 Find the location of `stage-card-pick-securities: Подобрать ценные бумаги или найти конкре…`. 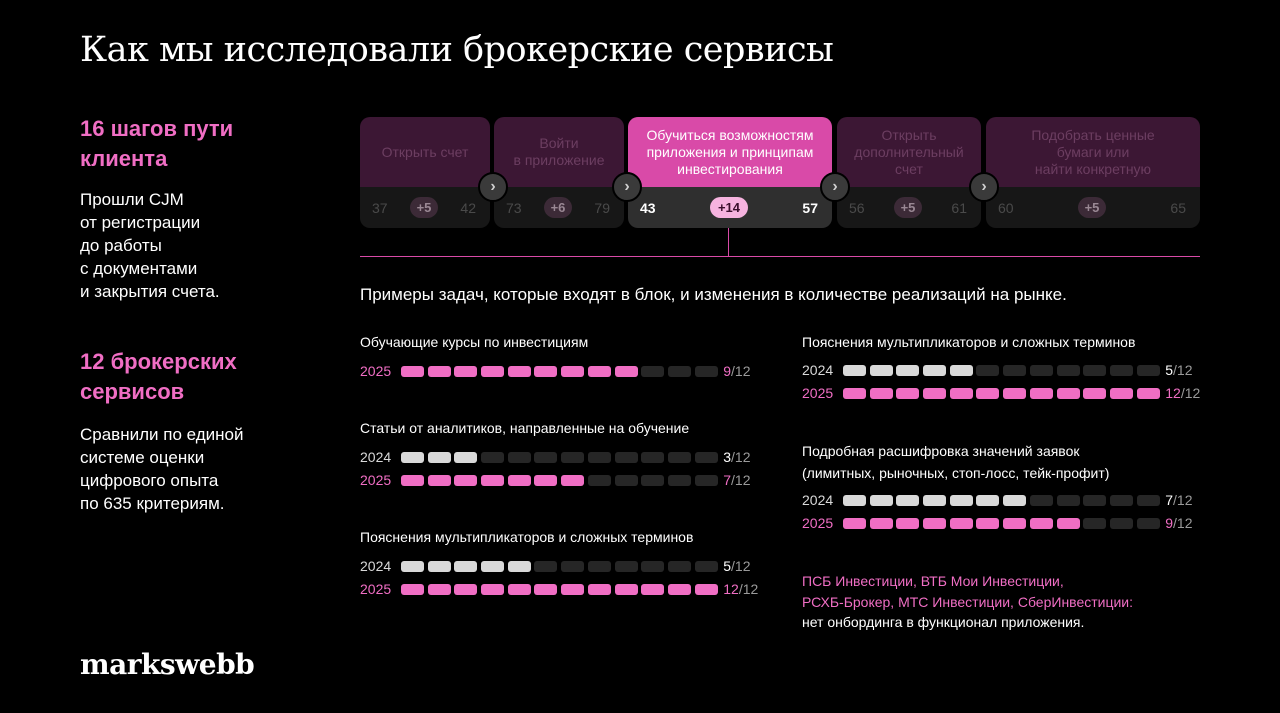

stage-card-pick-securities: Подобрать ценные бумаги или найти конкре… is located at coordinates (1093, 172).